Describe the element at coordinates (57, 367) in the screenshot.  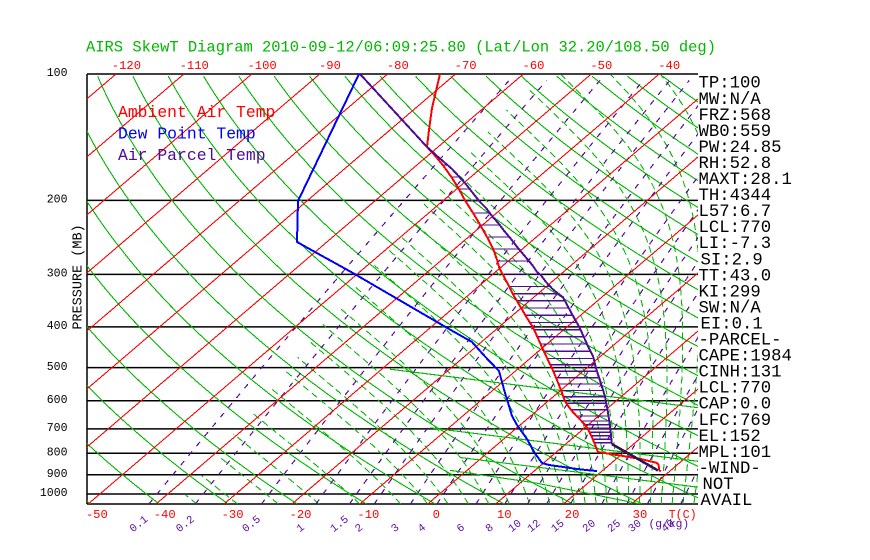
I see `svg-text: 500` at that location.